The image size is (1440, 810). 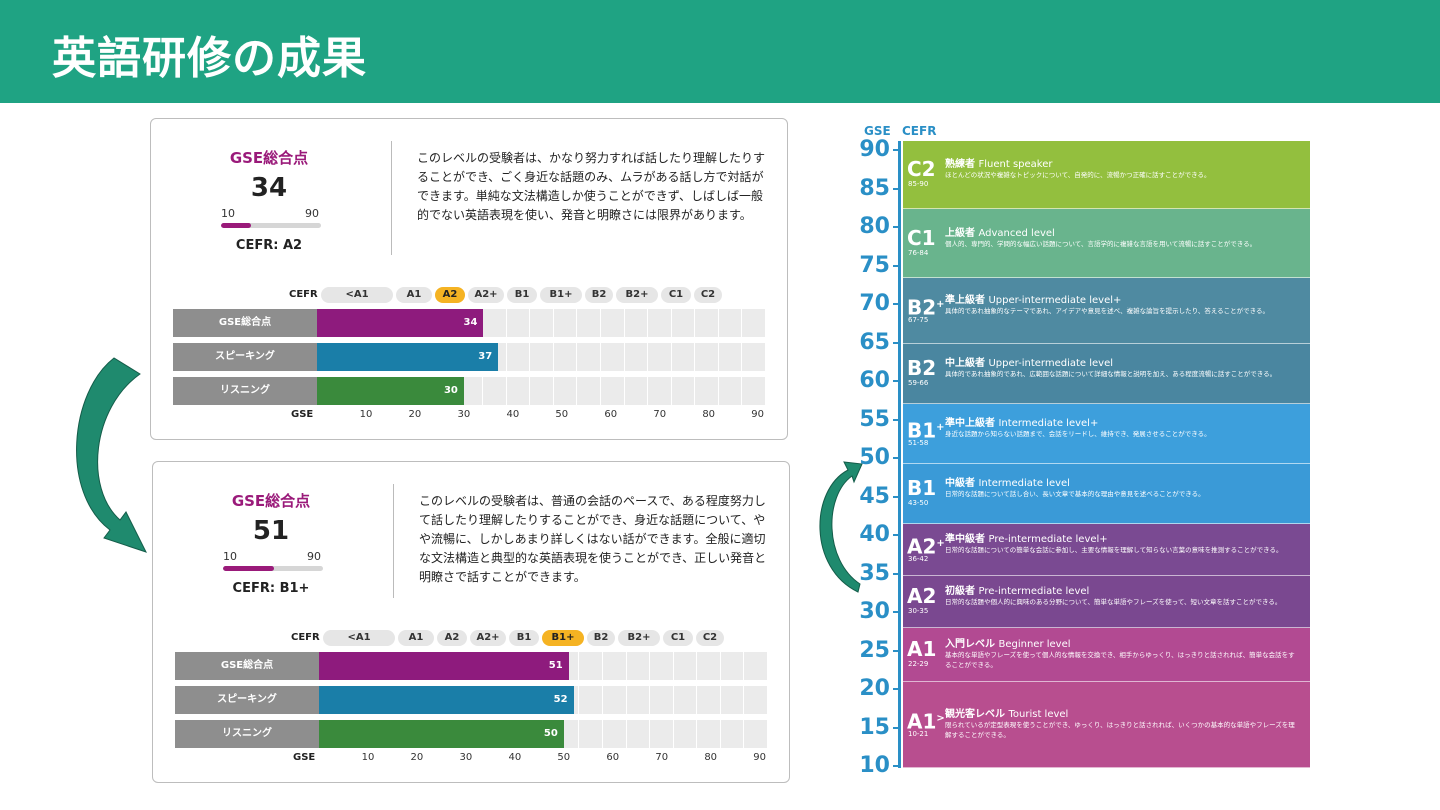 What do you see at coordinates (541, 391) in the screenshot?
I see `score-bar-track: 30` at bounding box center [541, 391].